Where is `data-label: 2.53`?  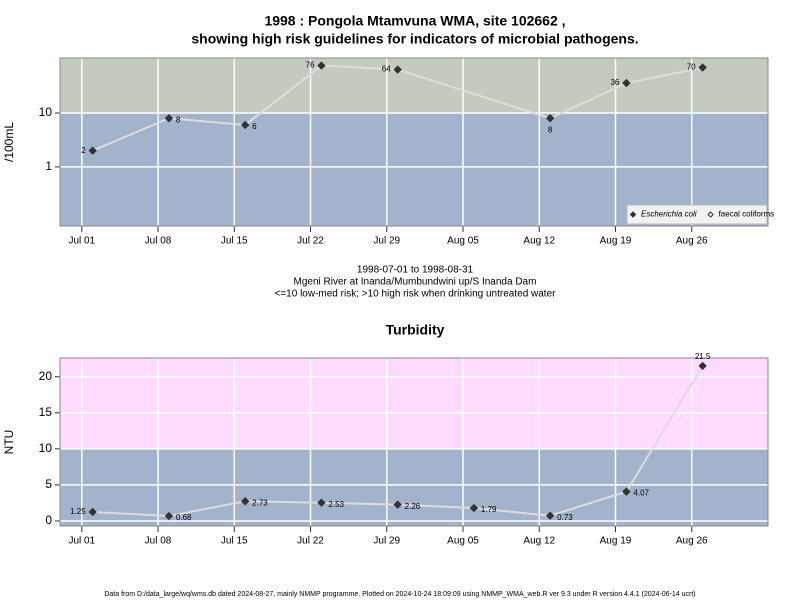 data-label: 2.53 is located at coordinates (336, 504).